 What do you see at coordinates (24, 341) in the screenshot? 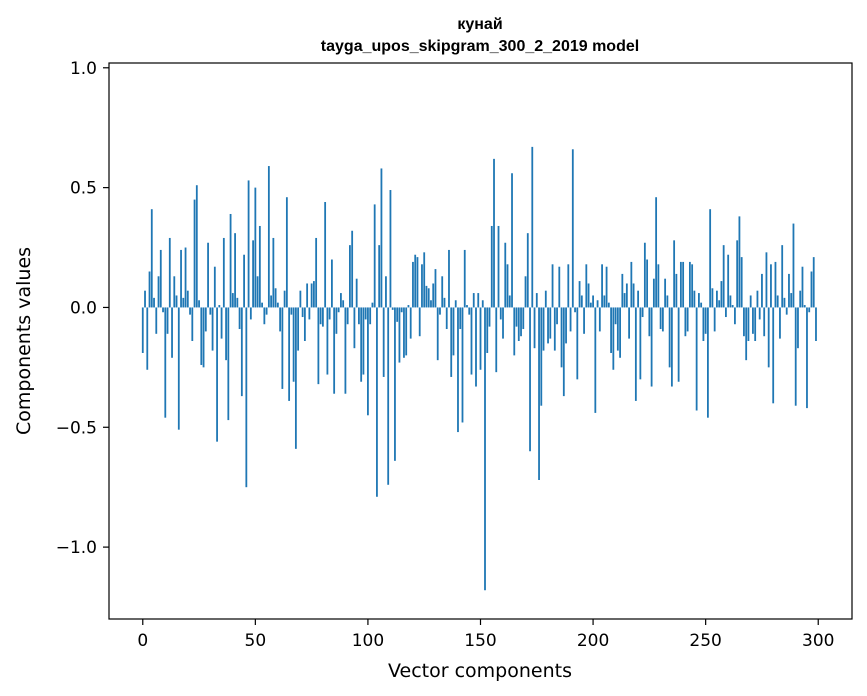
I see `y-axis-label: Components values` at bounding box center [24, 341].